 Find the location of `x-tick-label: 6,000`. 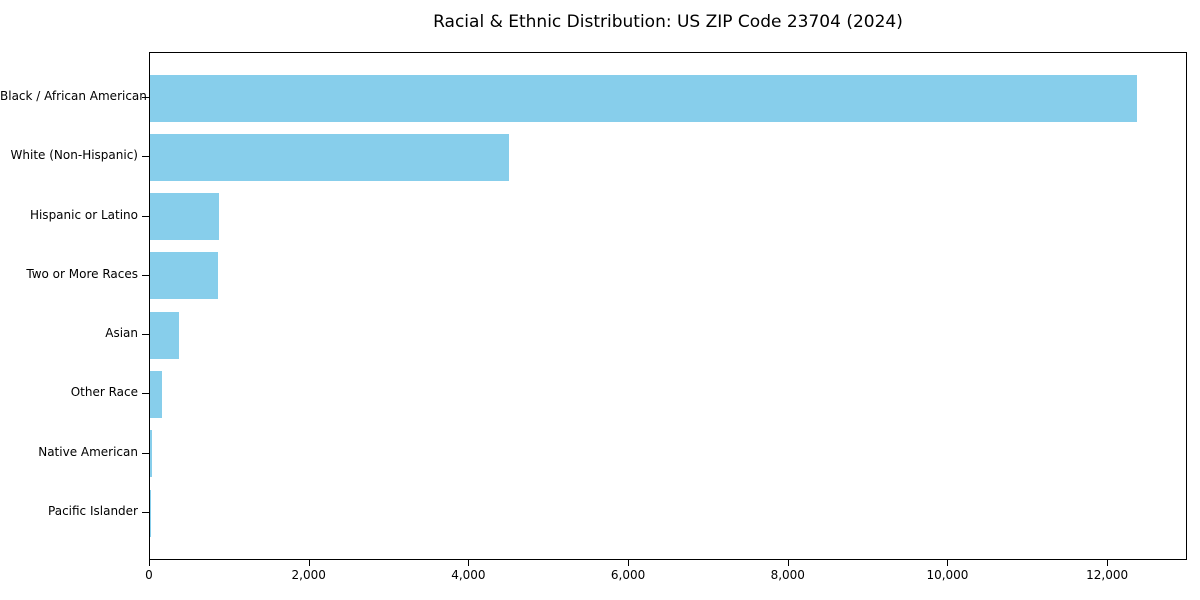

x-tick-label: 6,000 is located at coordinates (628, 575).